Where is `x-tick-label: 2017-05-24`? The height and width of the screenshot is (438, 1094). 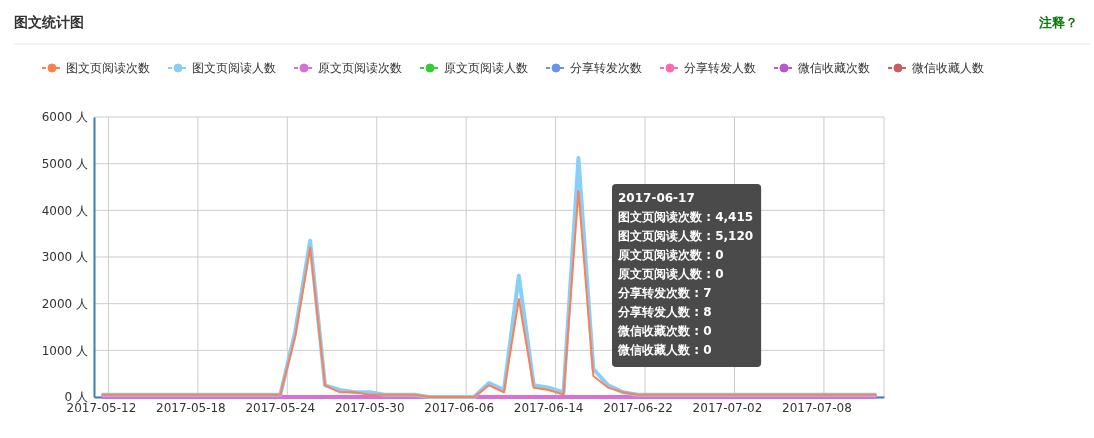 x-tick-label: 2017-05-24 is located at coordinates (280, 407).